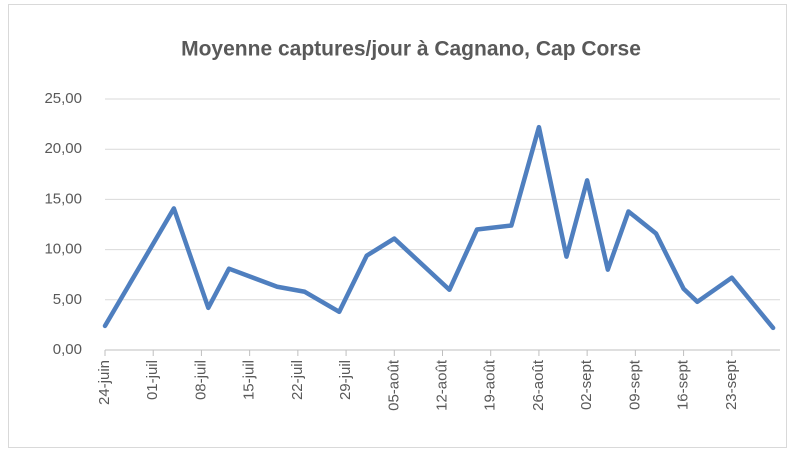 The height and width of the screenshot is (452, 795). What do you see at coordinates (104, 382) in the screenshot?
I see `x-tick-label: 24-juin` at bounding box center [104, 382].